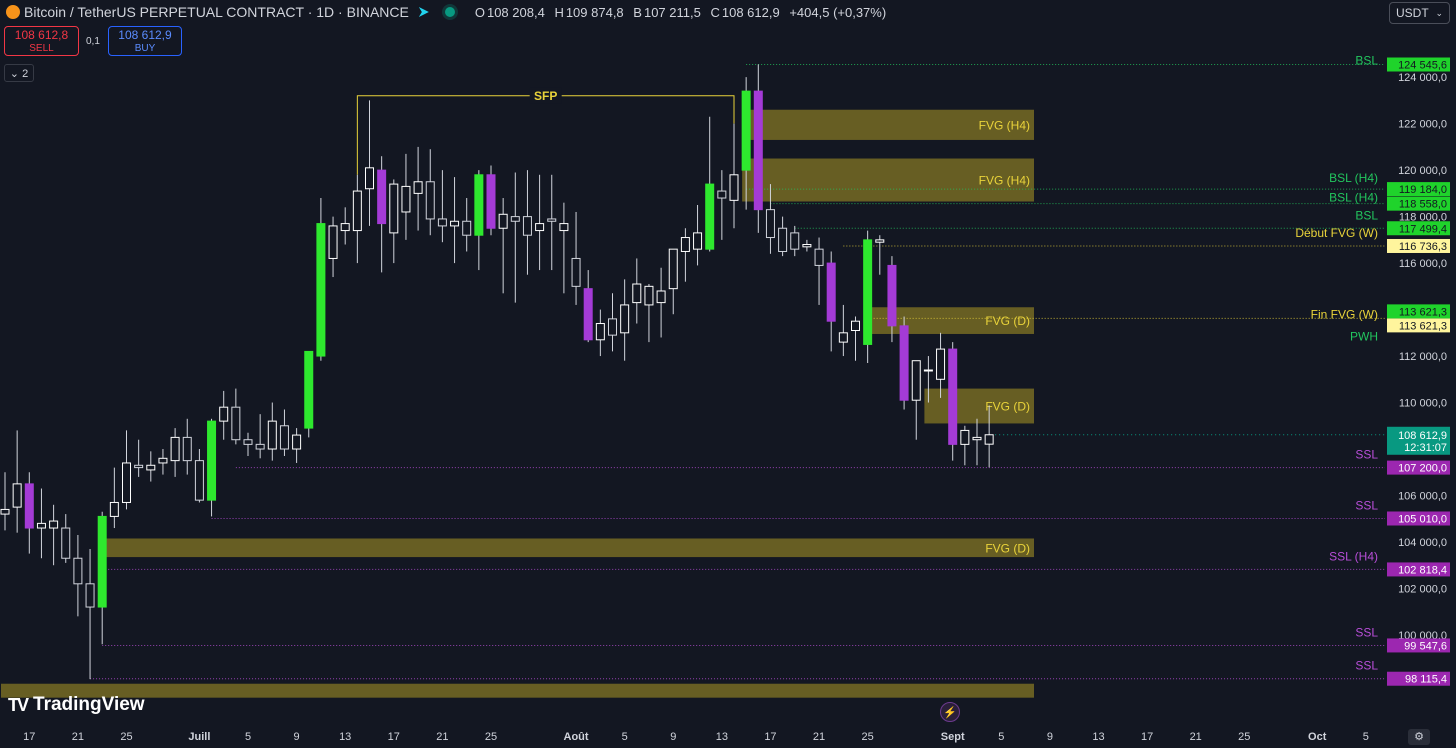 Image resolution: width=1456 pixels, height=748 pixels. Describe the element at coordinates (41, 35) in the screenshot. I see `sell-price: 108 612,8` at that location.